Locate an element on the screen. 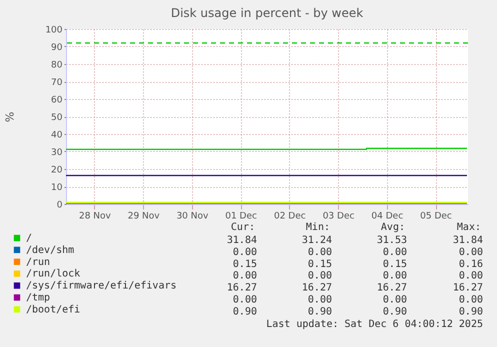  x-tick-label: 30 Nov is located at coordinates (192, 217).